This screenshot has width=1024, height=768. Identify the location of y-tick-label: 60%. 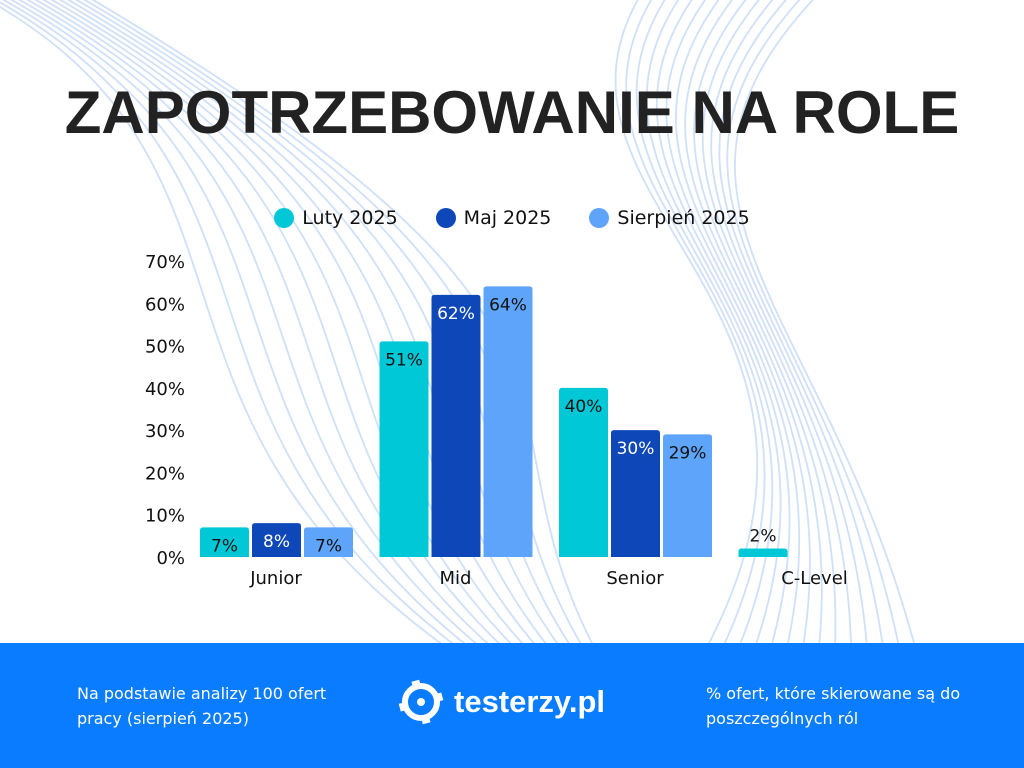
(165, 304).